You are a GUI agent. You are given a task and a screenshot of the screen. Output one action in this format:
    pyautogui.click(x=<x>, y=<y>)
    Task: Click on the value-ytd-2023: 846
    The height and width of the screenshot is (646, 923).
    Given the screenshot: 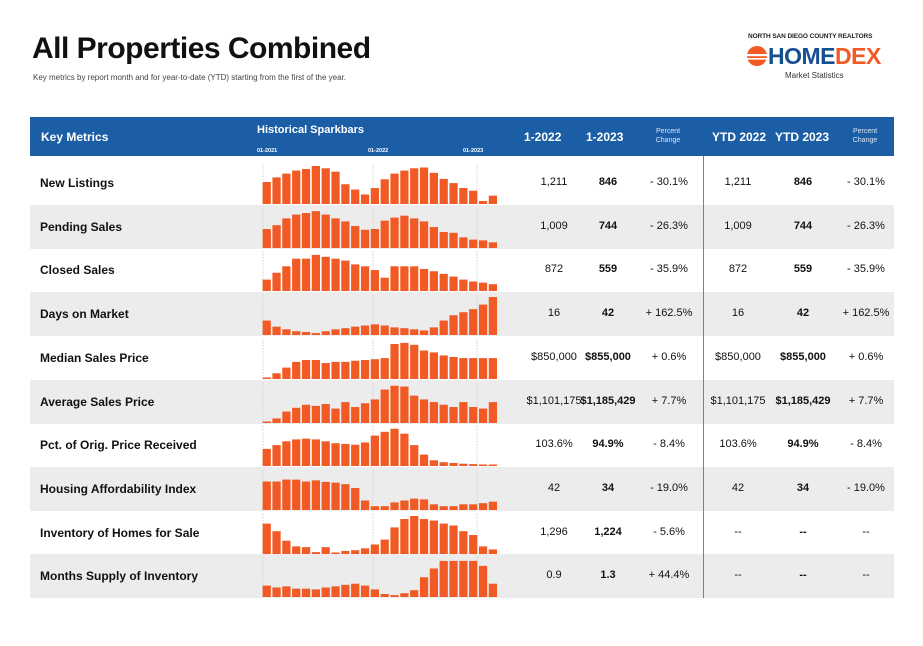 What is the action you would take?
    pyautogui.click(x=803, y=182)
    